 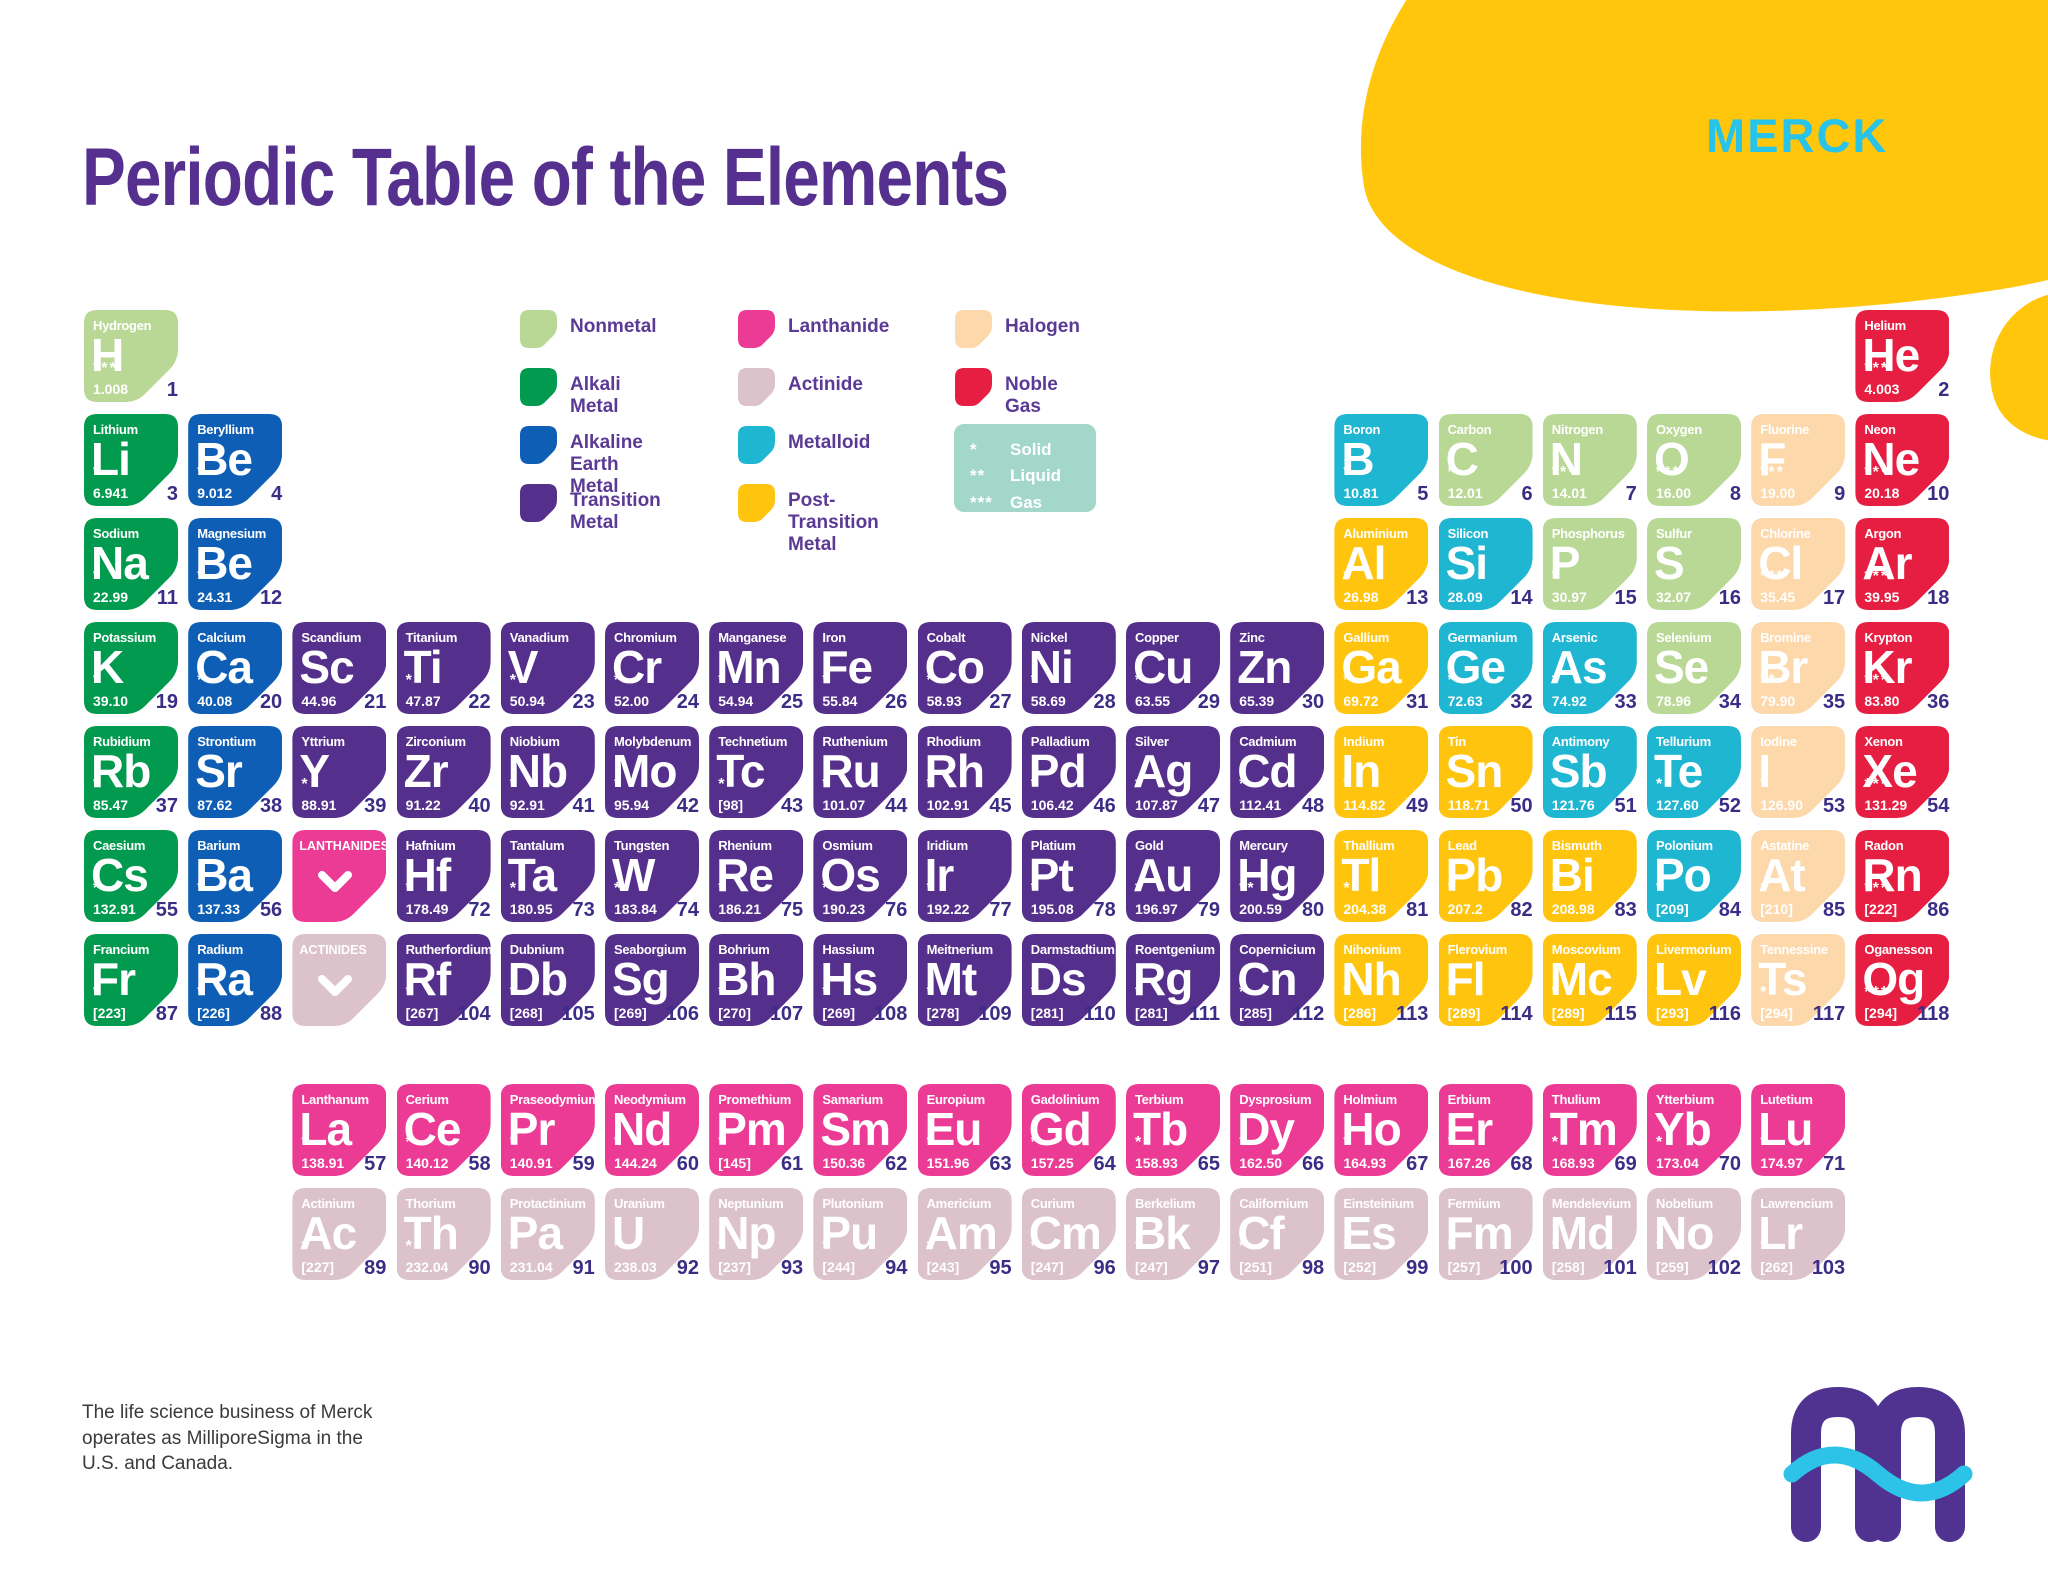 What do you see at coordinates (427, 1163) in the screenshot?
I see `element-mass: 140.12` at bounding box center [427, 1163].